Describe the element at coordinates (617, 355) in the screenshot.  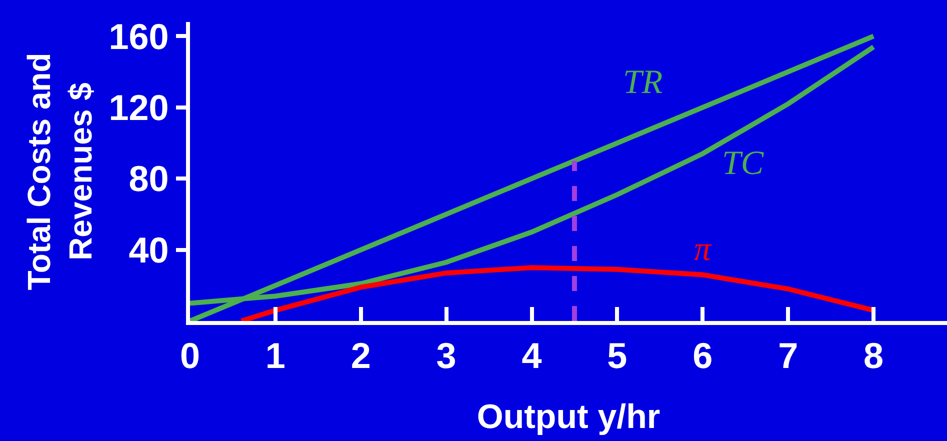
I see `x-tick-label: 5` at that location.